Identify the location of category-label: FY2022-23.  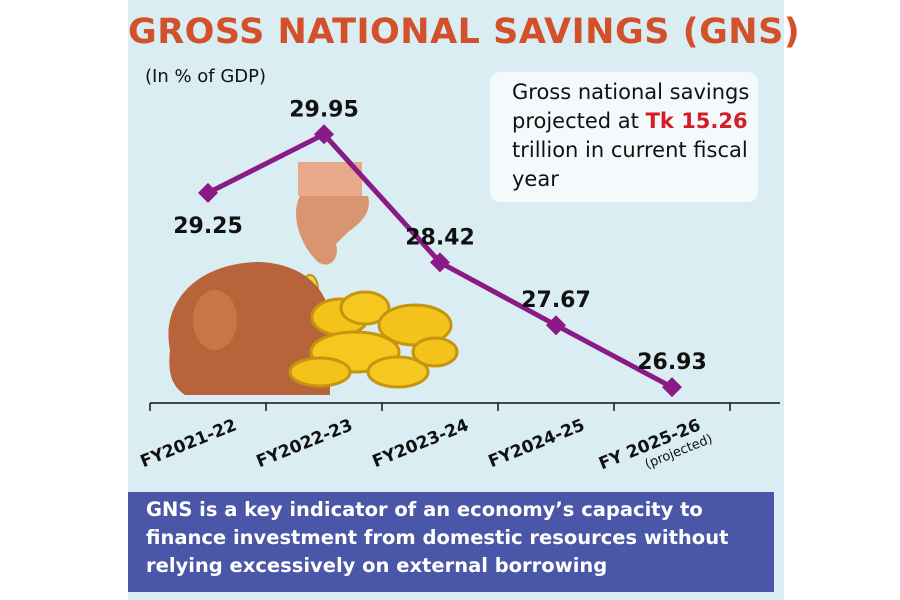
(305, 443).